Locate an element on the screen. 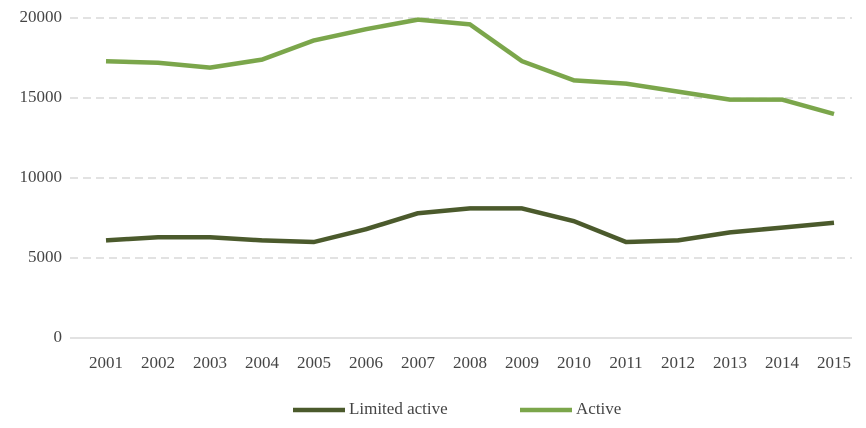 The image size is (866, 428). y-tick-label: 5000 is located at coordinates (45, 256).